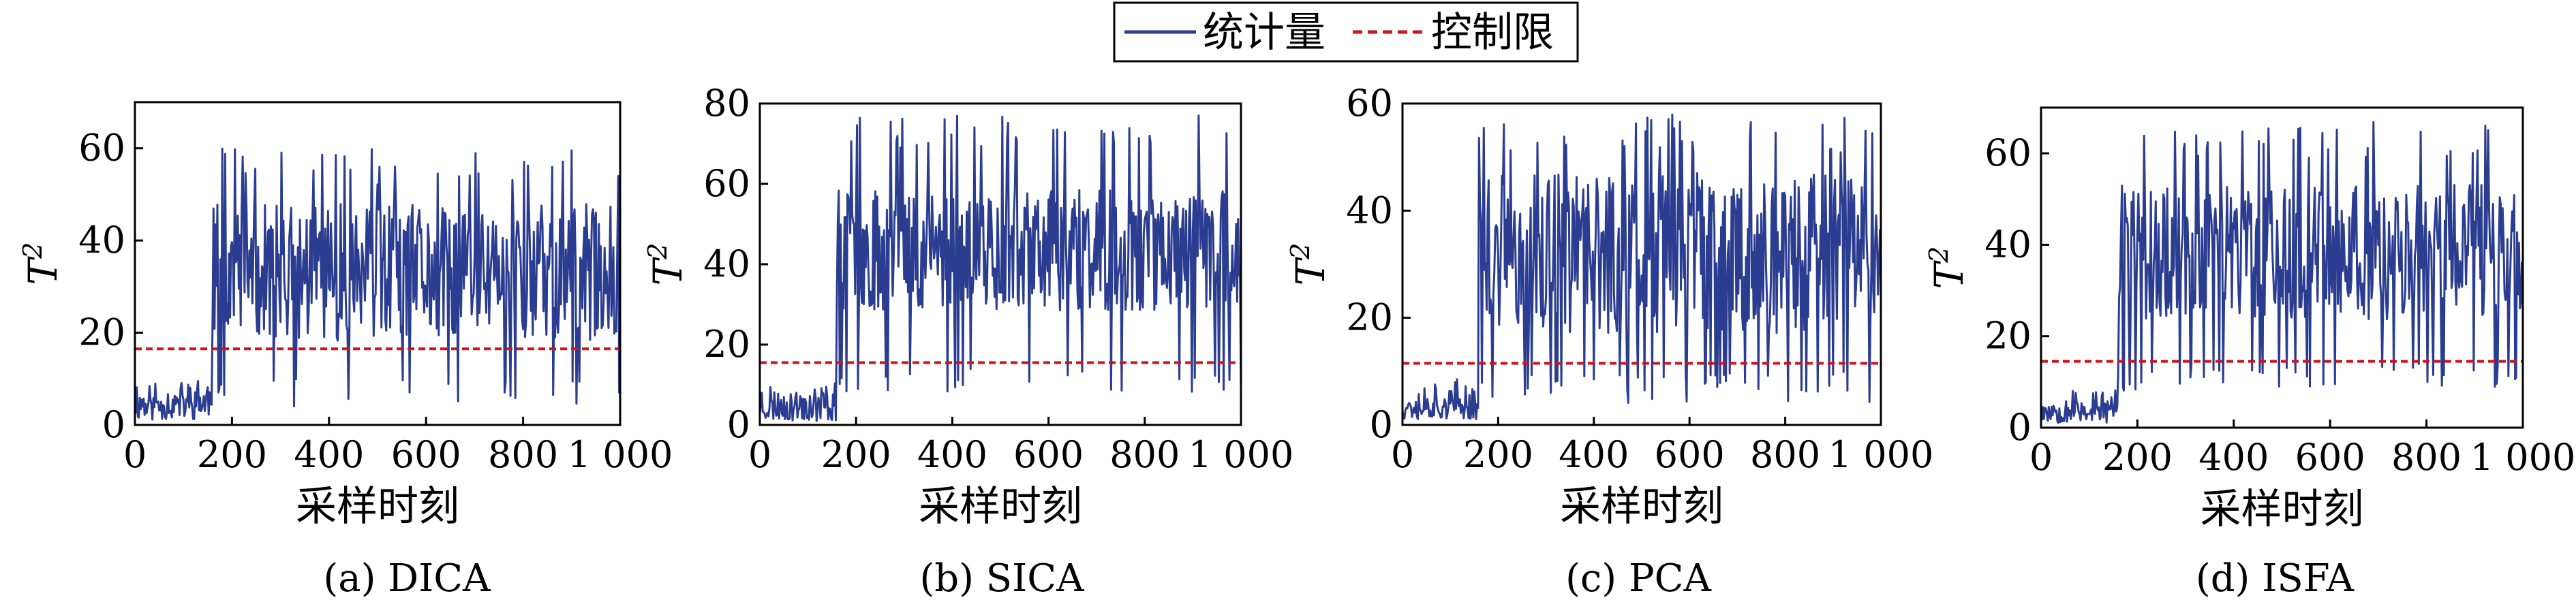 This screenshot has width=2576, height=602. I want to click on panel-caption: (b) SICA, so click(1002, 578).